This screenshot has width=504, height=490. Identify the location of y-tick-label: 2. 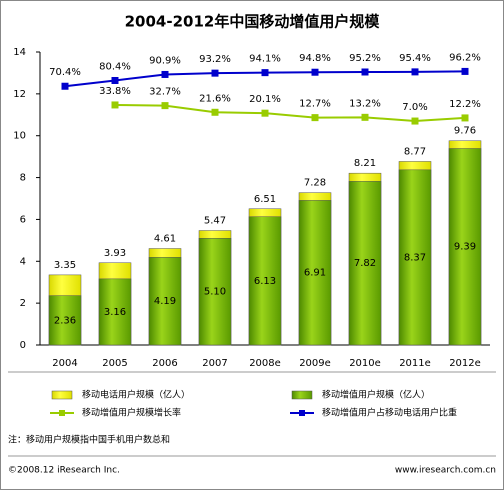
(23, 303).